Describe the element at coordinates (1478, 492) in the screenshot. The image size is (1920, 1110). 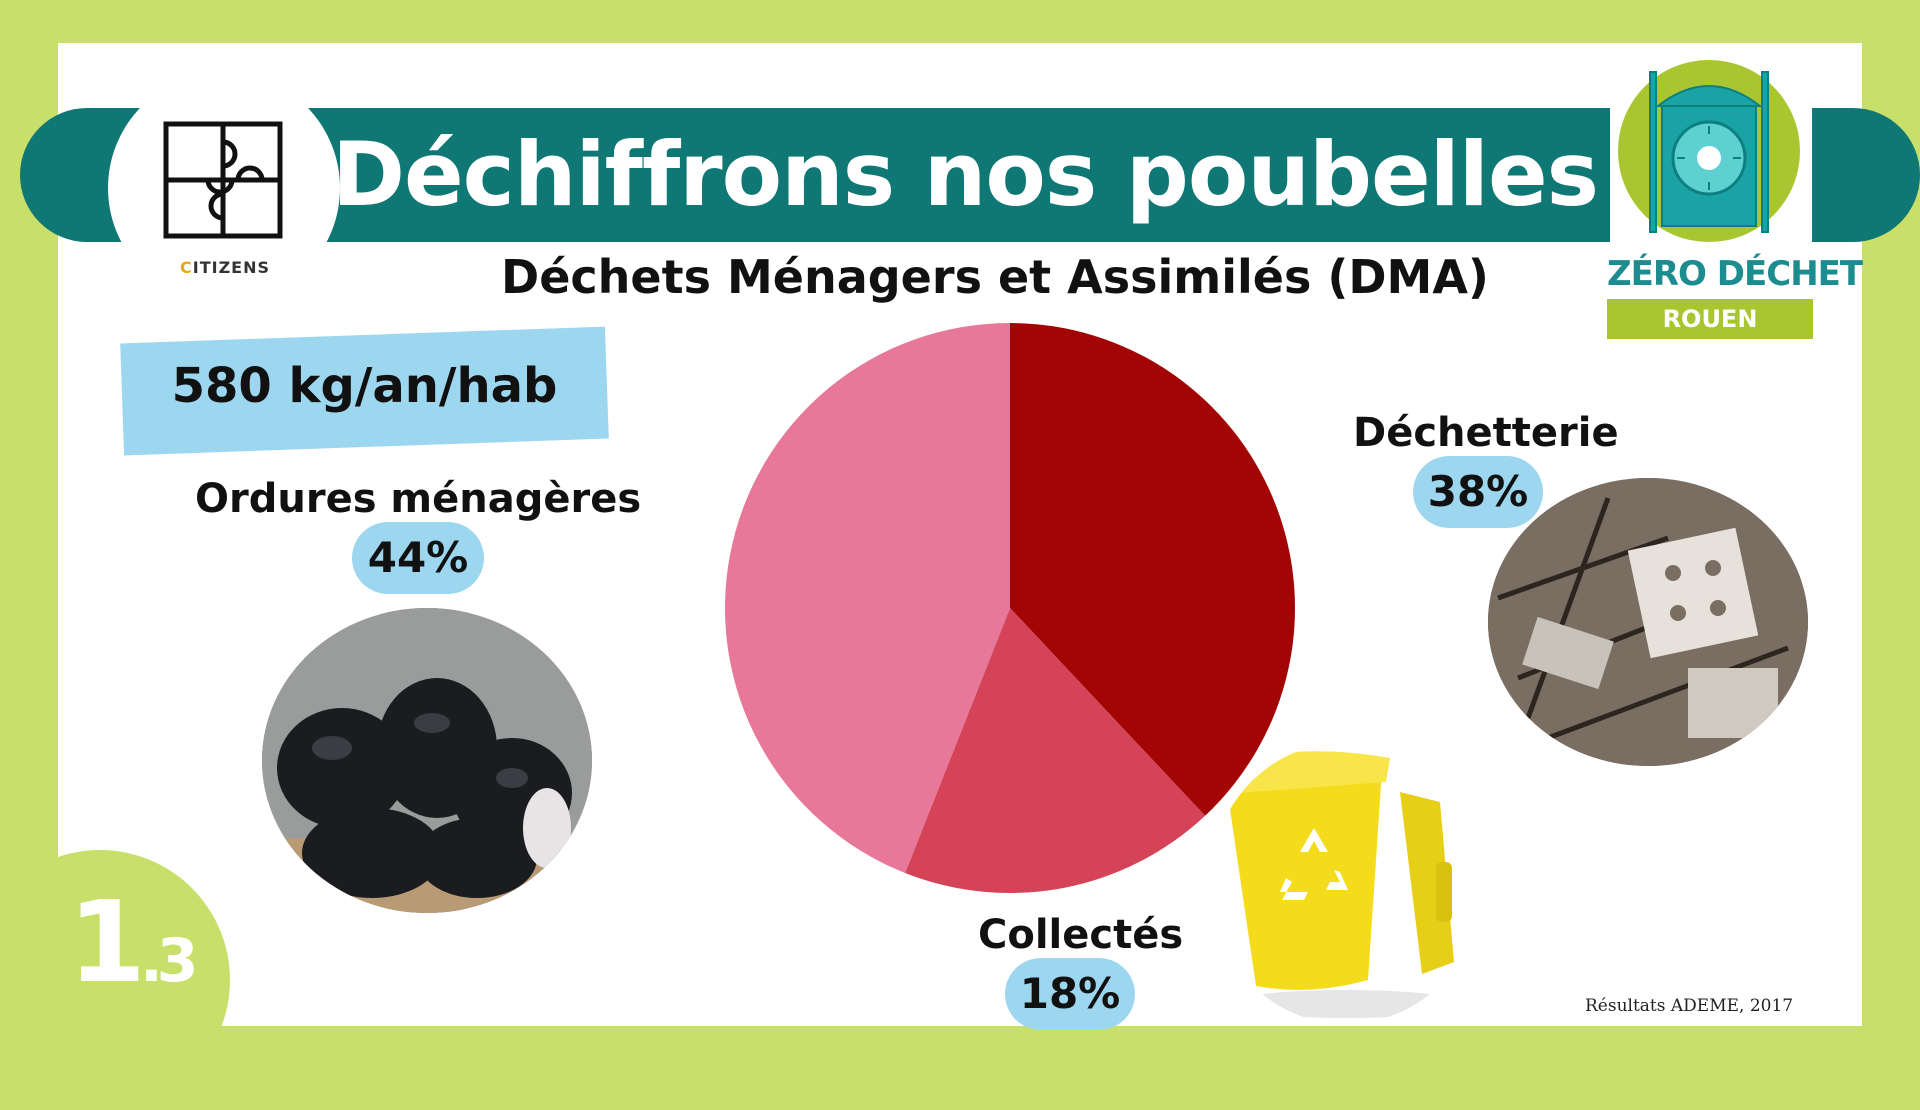
I see `pct-dechetterie: 38%` at that location.